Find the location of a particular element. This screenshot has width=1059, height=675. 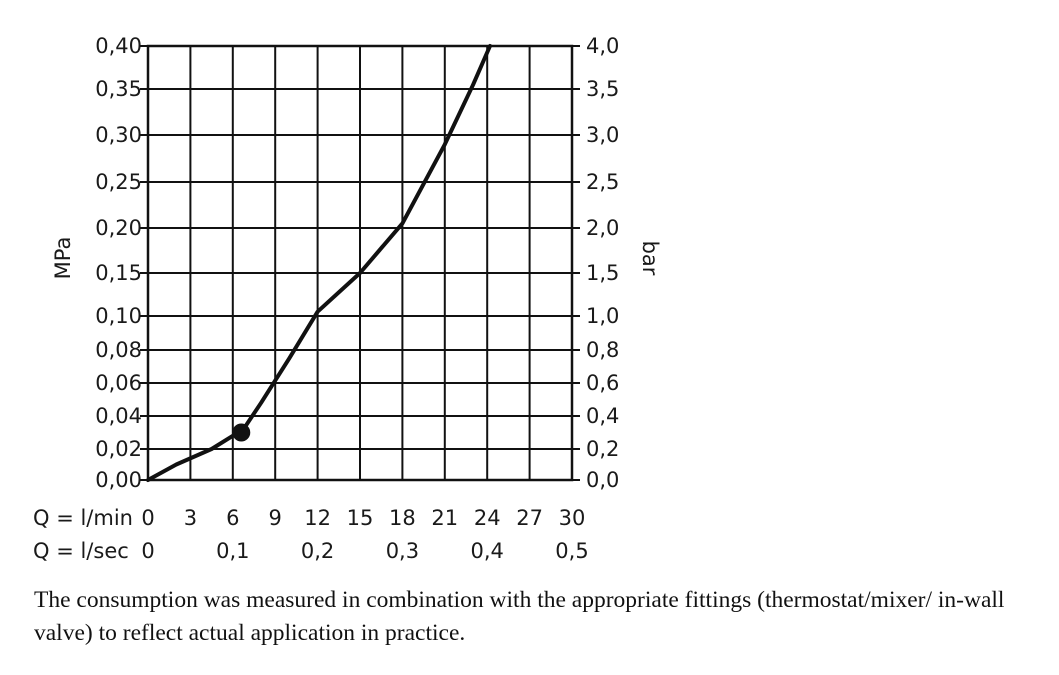

y-right-tick-label: 1,0 is located at coordinates (602, 316).